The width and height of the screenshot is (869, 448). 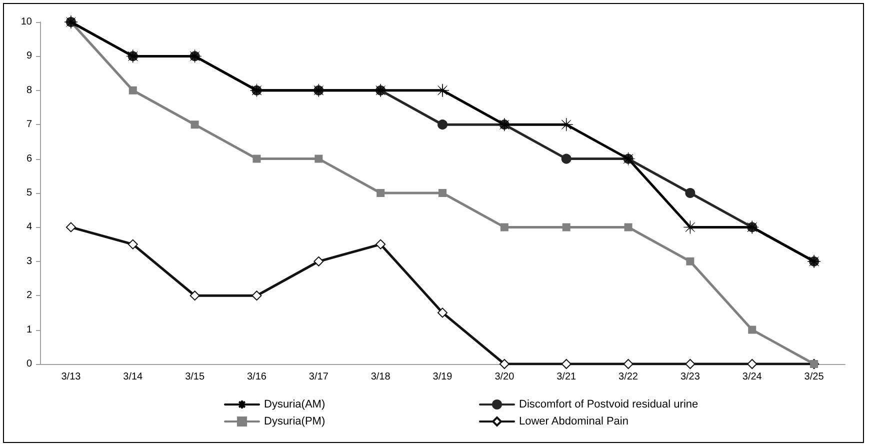 What do you see at coordinates (133, 377) in the screenshot?
I see `x-tick-label: 3/14` at bounding box center [133, 377].